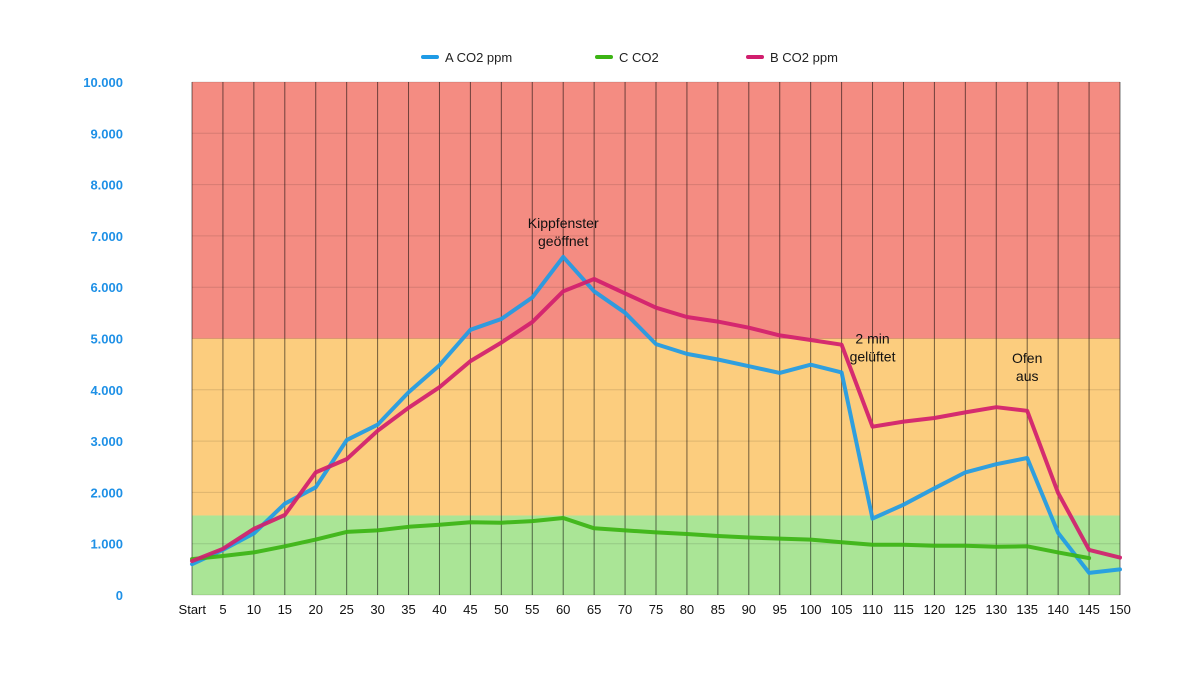  I want to click on annotation-0: Kippfenster geöffnet, so click(563, 232).